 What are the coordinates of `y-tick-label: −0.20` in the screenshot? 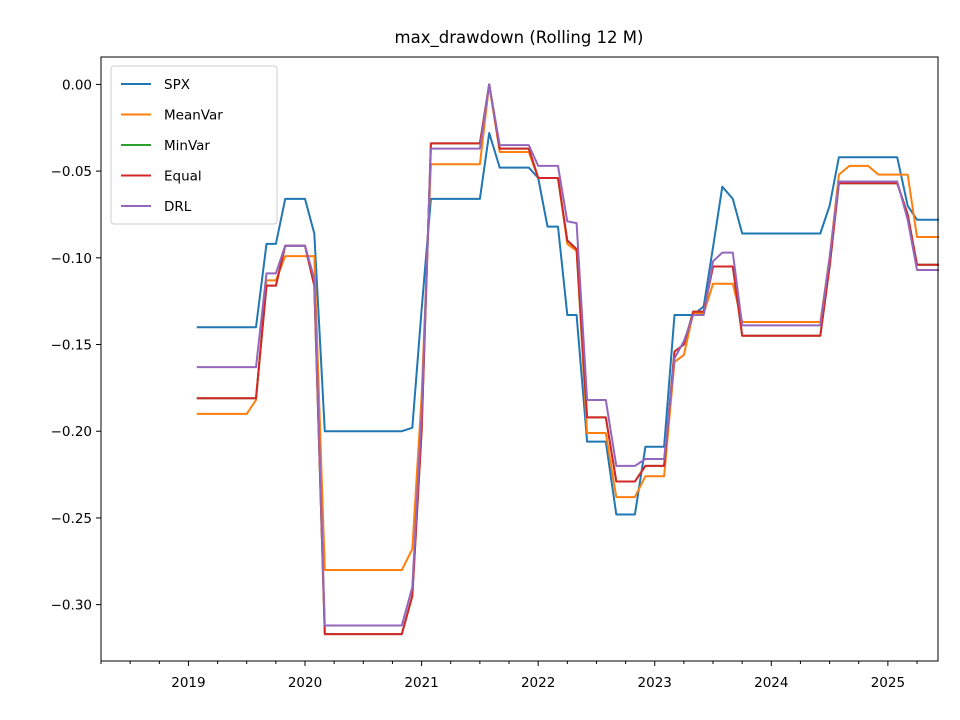 It's located at (71, 432).